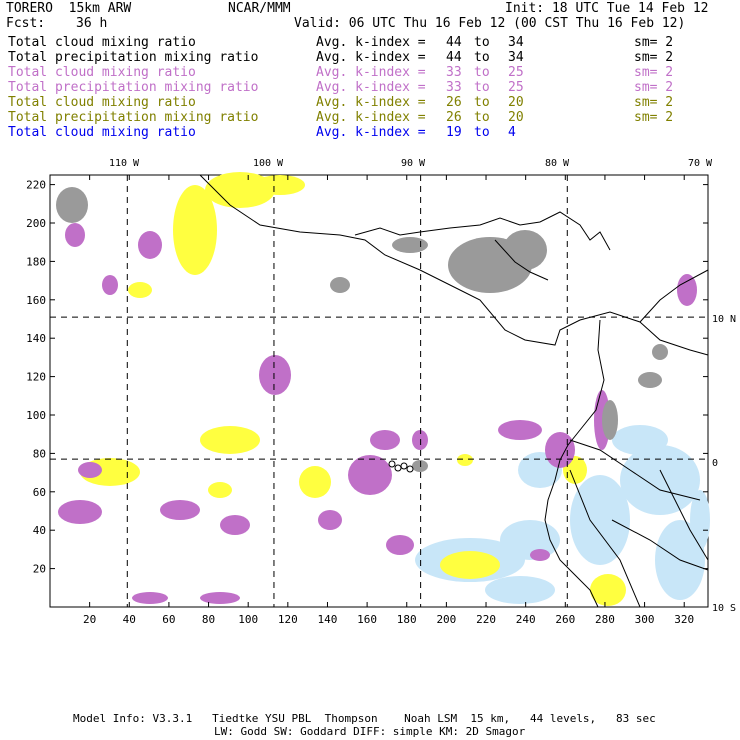  What do you see at coordinates (526, 619) in the screenshot?
I see `x-tick-label: 240` at bounding box center [526, 619].